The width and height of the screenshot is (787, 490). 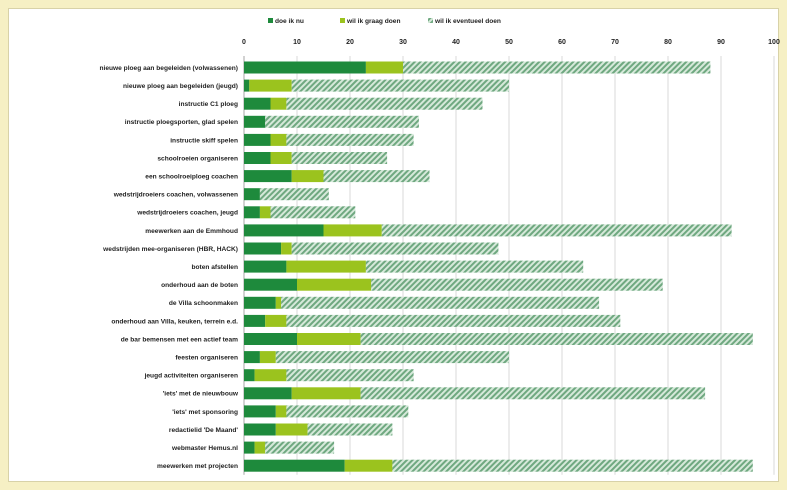 I want to click on category-label: wedstrijden mee-organiseren (HBR, HACK), so click(x=170, y=249).